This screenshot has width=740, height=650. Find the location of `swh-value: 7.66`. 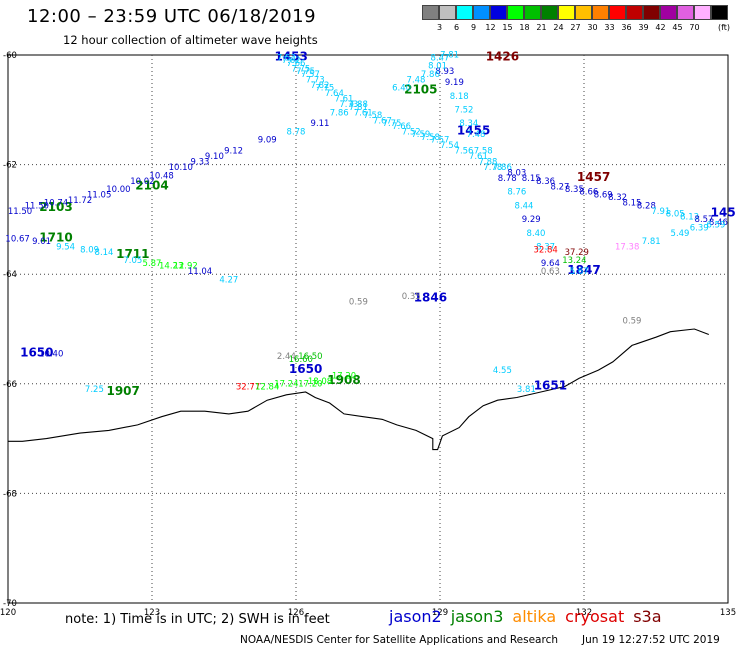

swh-value: 7.66 is located at coordinates (296, 64).